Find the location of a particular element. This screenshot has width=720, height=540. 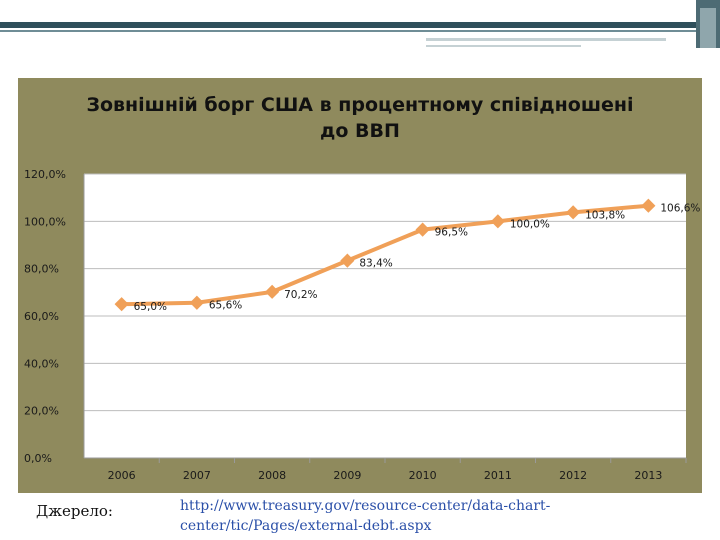

slide-top-line is located at coordinates (360, 31).